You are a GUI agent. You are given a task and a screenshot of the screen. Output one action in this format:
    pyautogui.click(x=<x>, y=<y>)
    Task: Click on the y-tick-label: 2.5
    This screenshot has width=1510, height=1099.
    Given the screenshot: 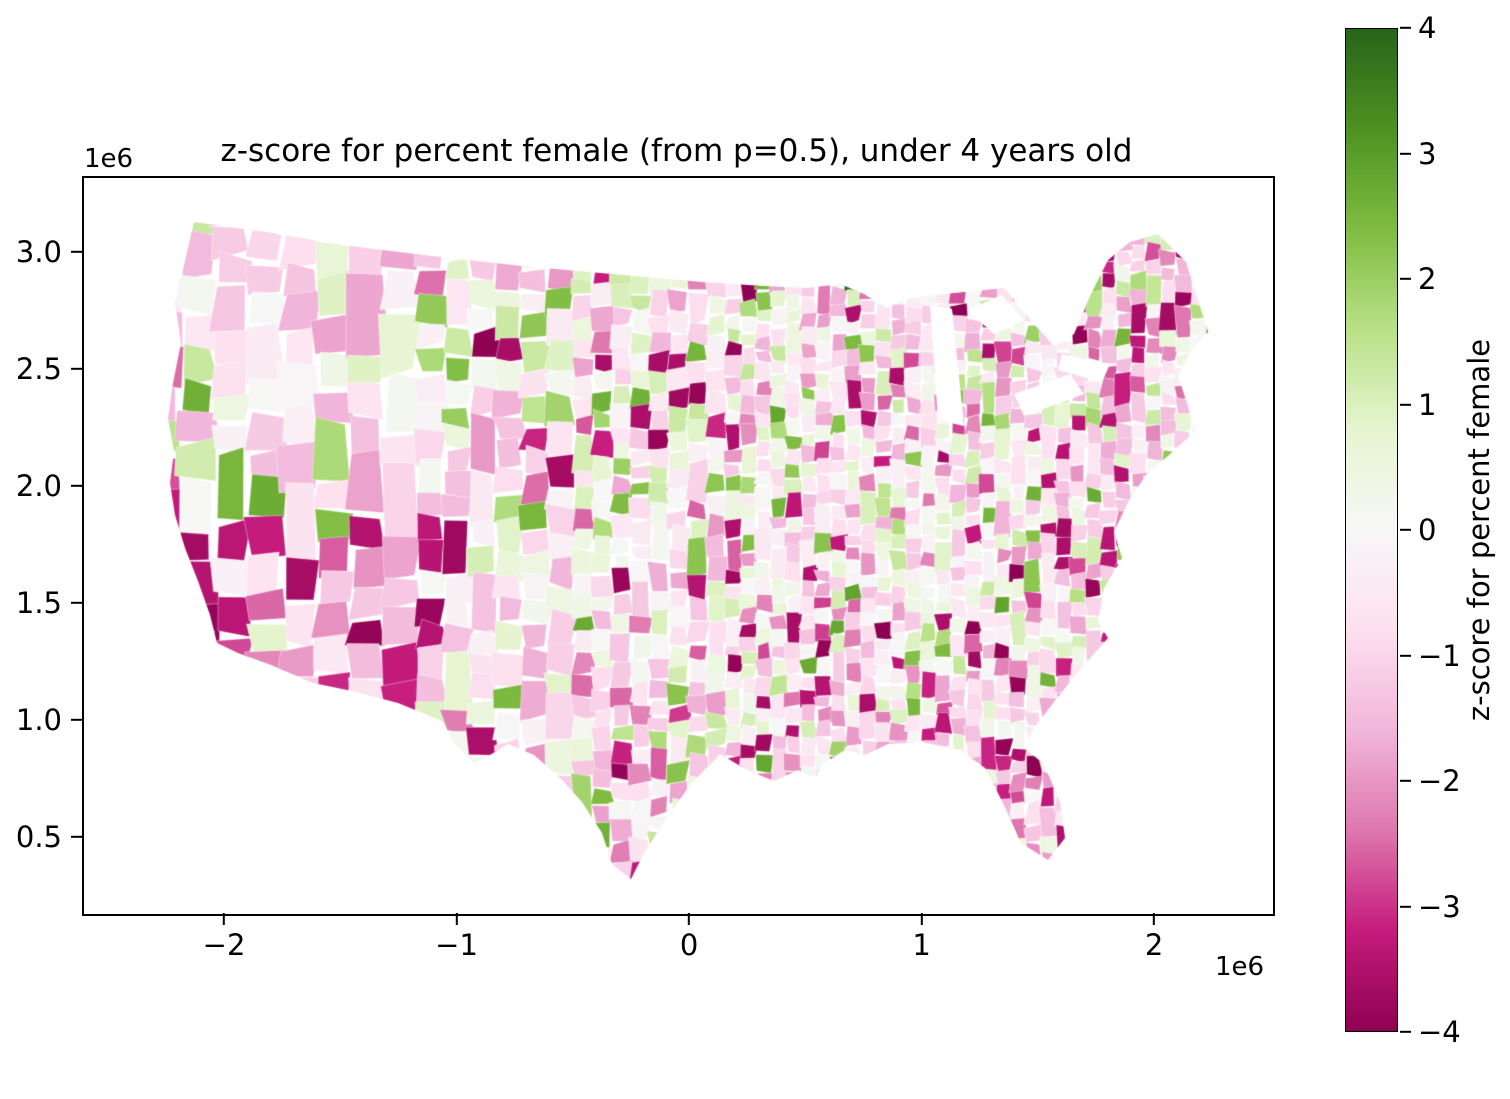 What is the action you would take?
    pyautogui.click(x=38, y=369)
    